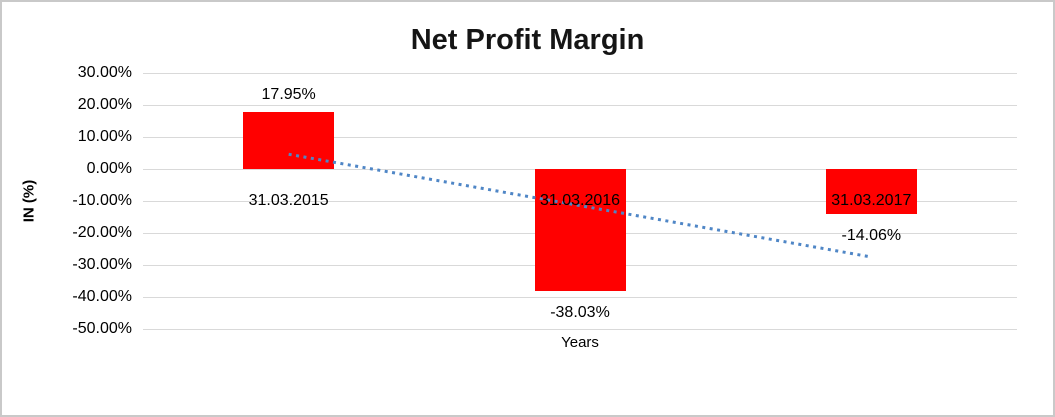 This screenshot has height=417, width=1055. What do you see at coordinates (580, 200) in the screenshot?
I see `category-label: 31.03.2016` at bounding box center [580, 200].